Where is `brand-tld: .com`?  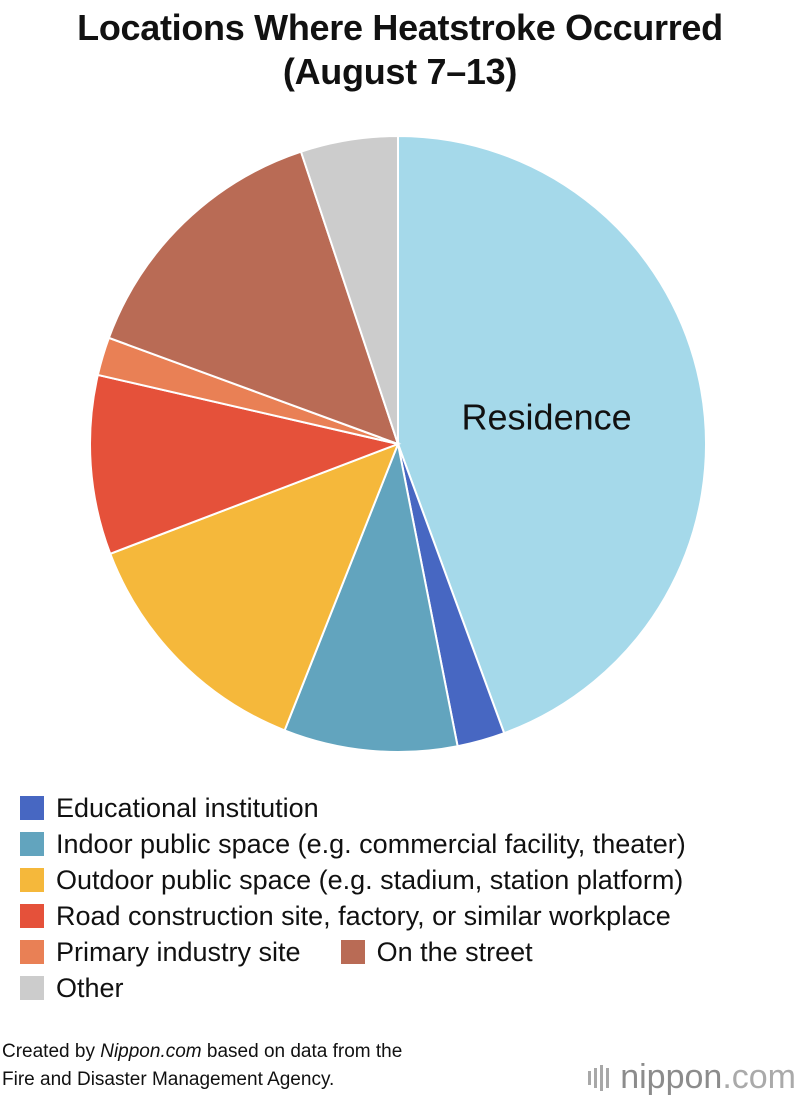 brand-tld: .com is located at coordinates (759, 1077).